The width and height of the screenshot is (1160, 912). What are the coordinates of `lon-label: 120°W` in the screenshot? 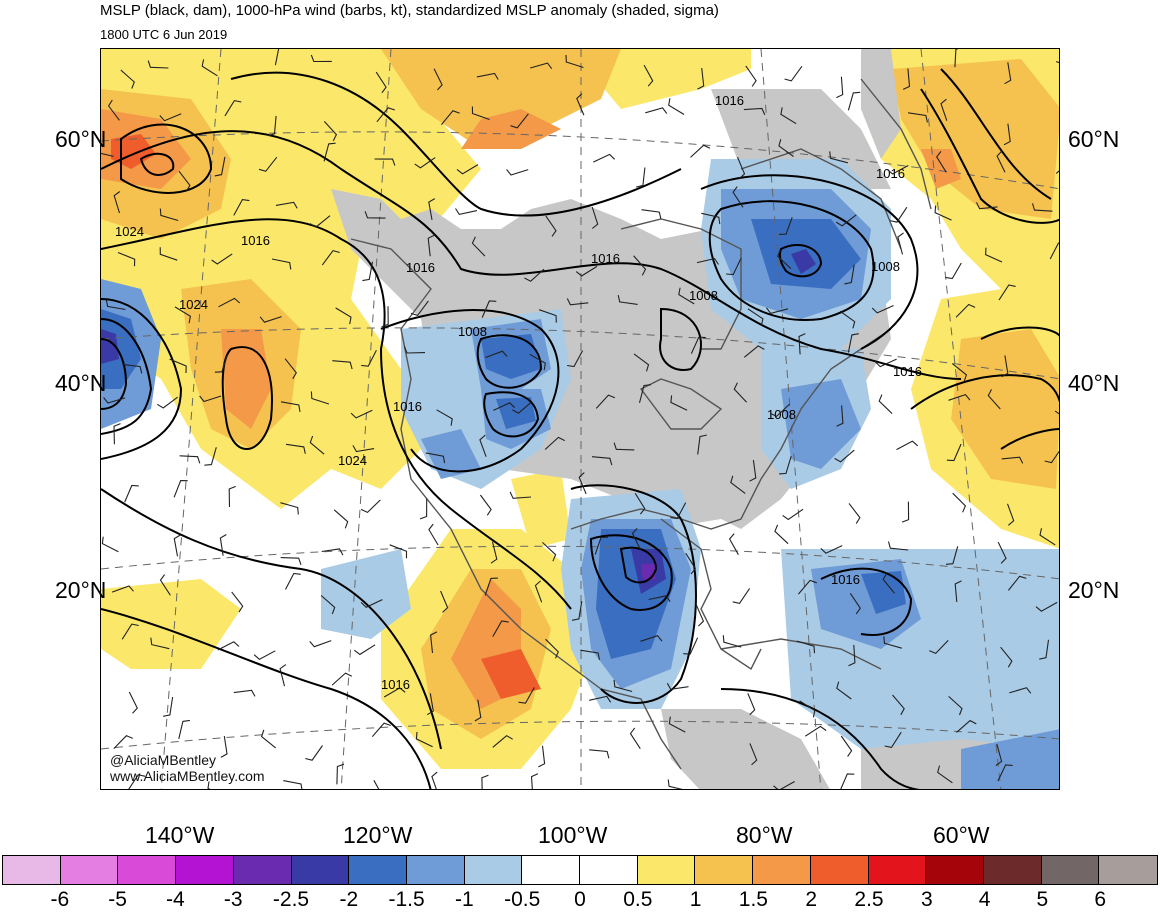 It's located at (378, 835).